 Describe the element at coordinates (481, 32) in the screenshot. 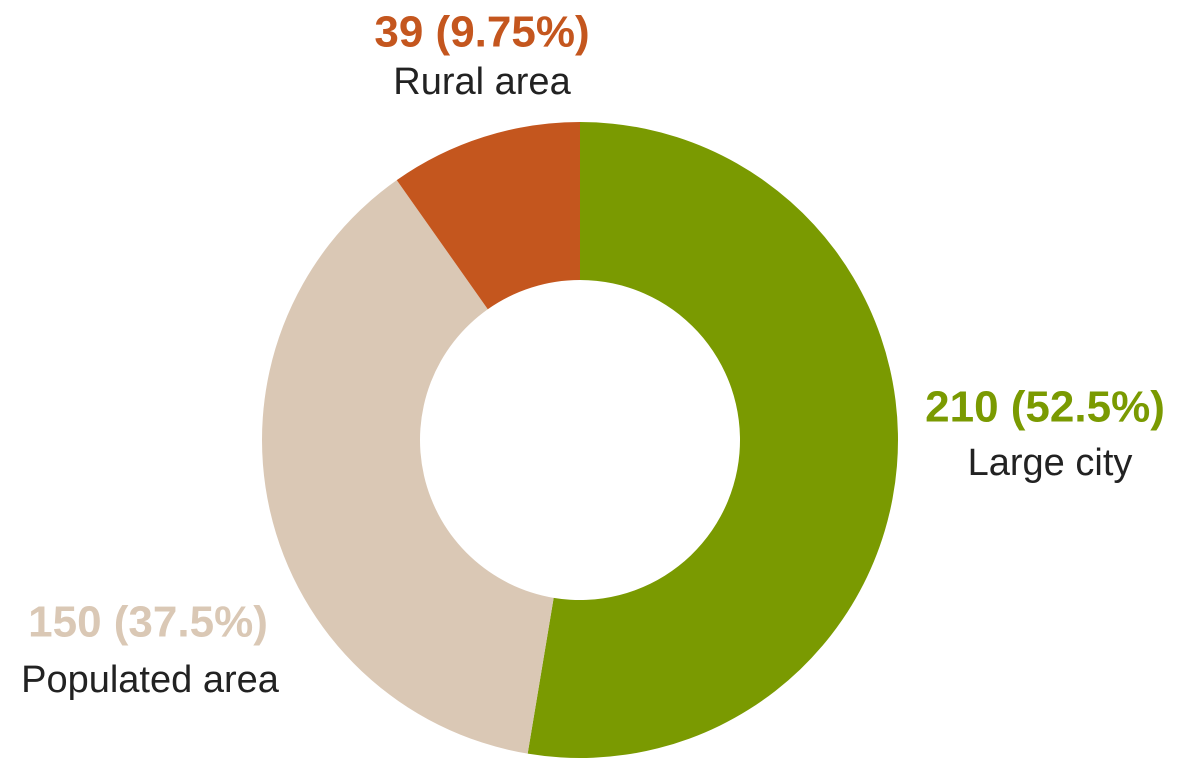

I see `data-label: 39 (9.75%)` at that location.